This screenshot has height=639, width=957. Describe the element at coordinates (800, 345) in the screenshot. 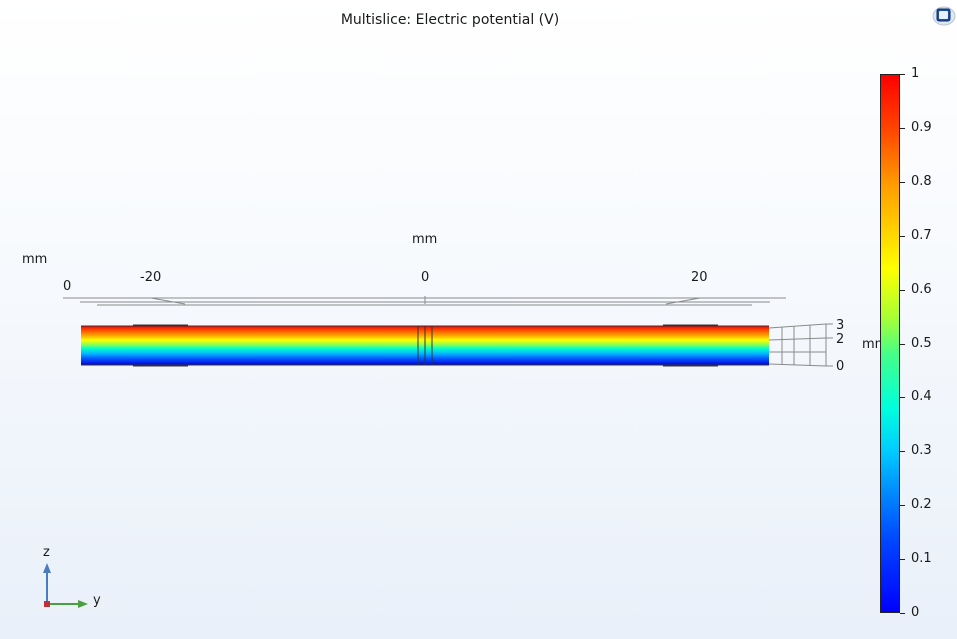

I see `z-axis-grid` at that location.